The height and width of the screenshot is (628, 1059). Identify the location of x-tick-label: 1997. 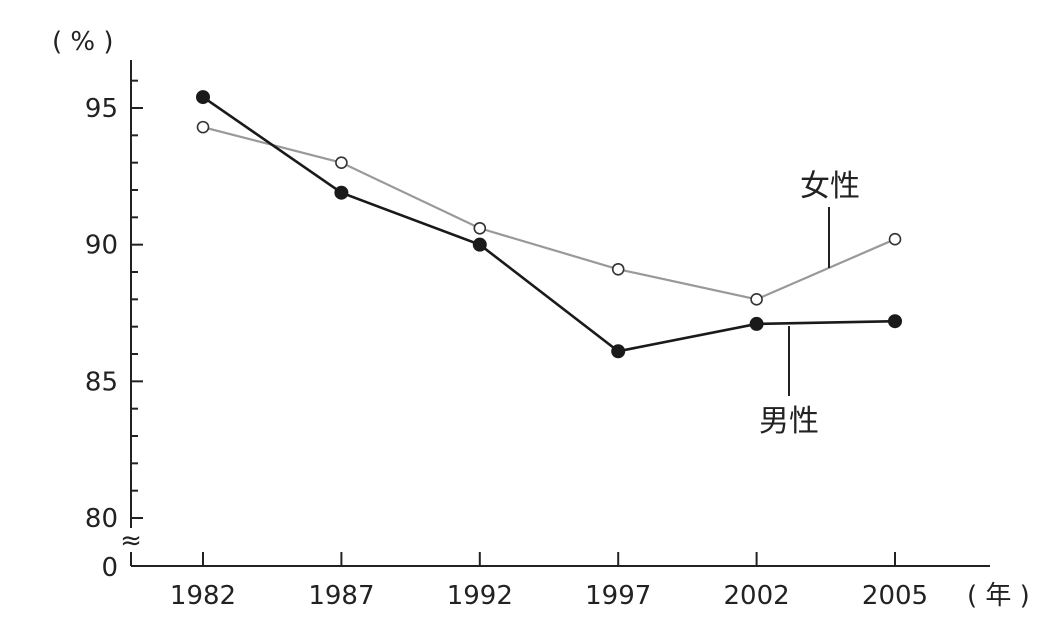
(618, 596).